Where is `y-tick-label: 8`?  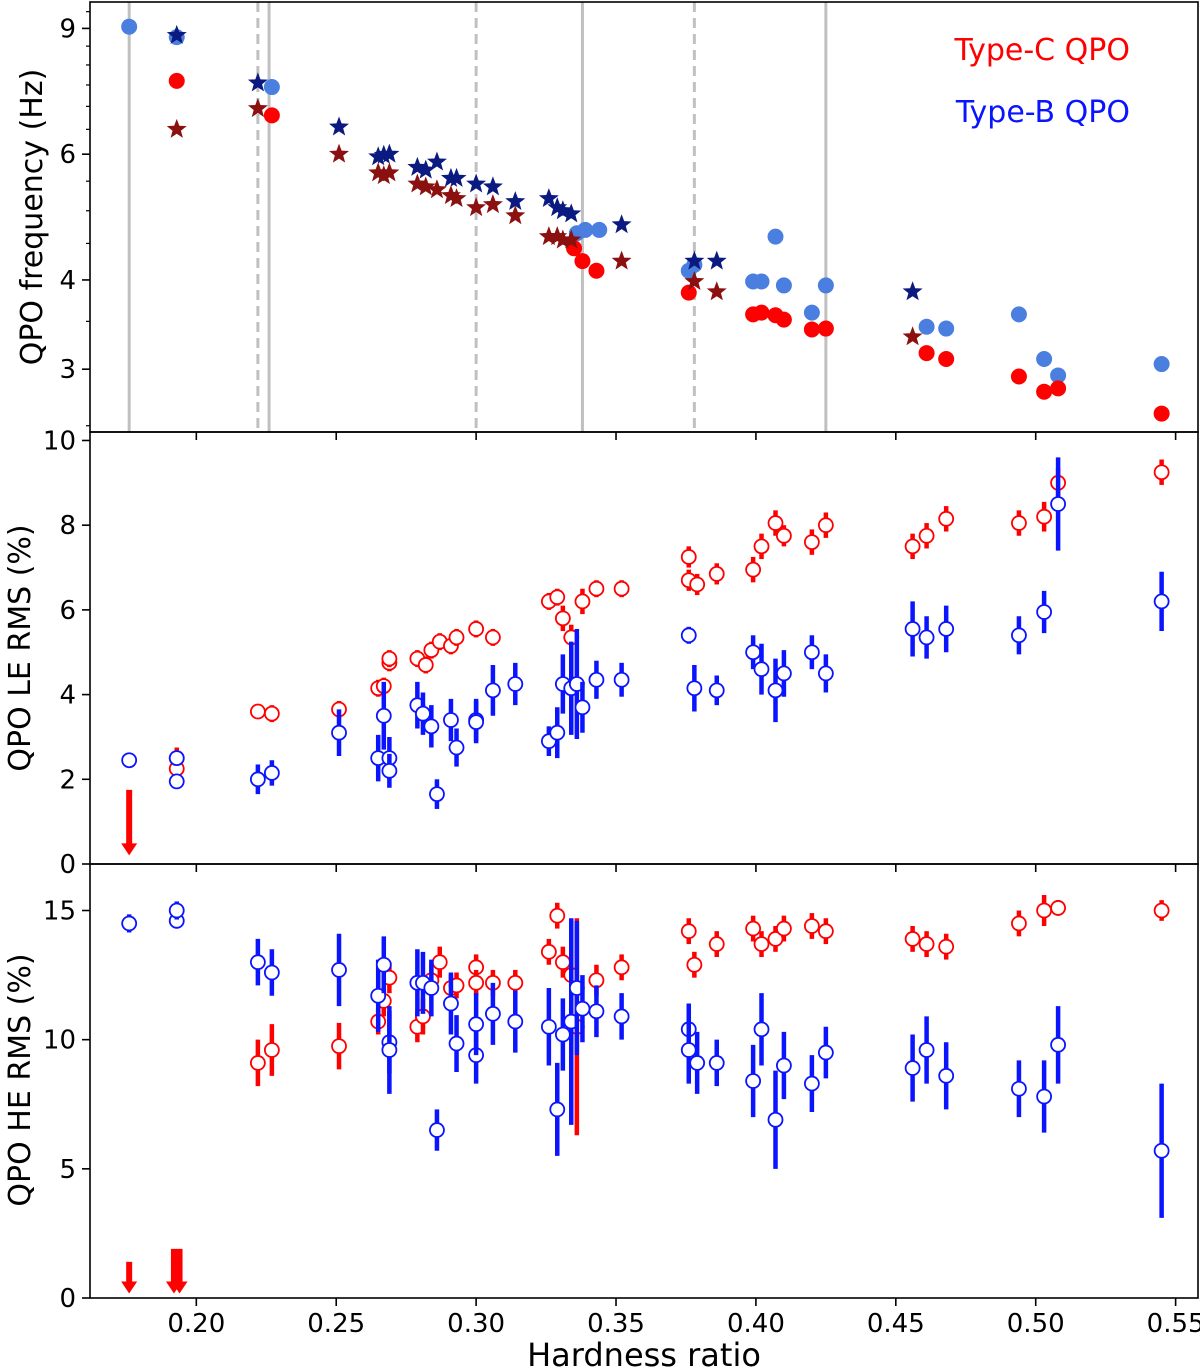 y-tick-label: 8 is located at coordinates (67, 526).